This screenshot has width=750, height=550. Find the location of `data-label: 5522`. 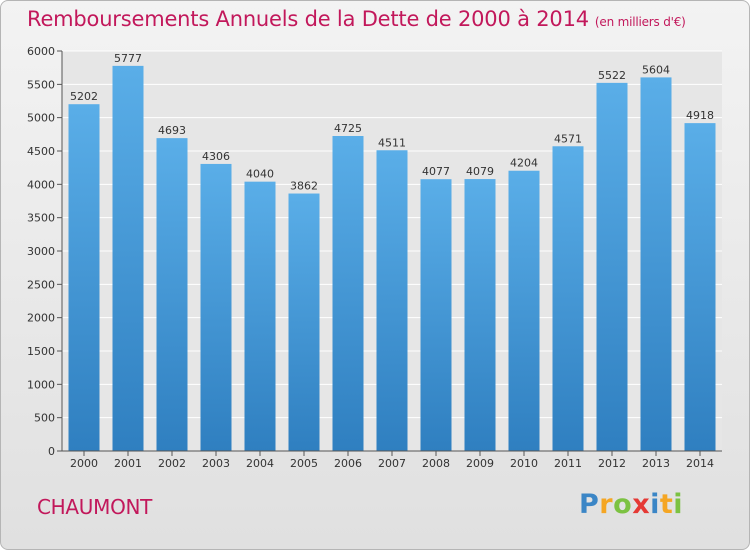

data-label: 5522 is located at coordinates (612, 75).